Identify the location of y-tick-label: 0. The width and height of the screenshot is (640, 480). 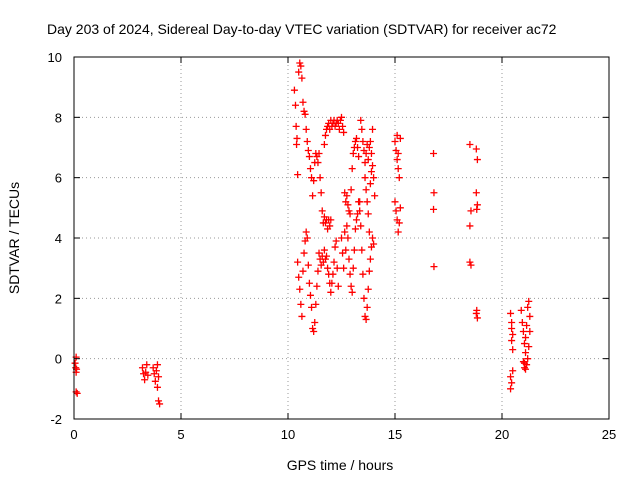
(58, 359).